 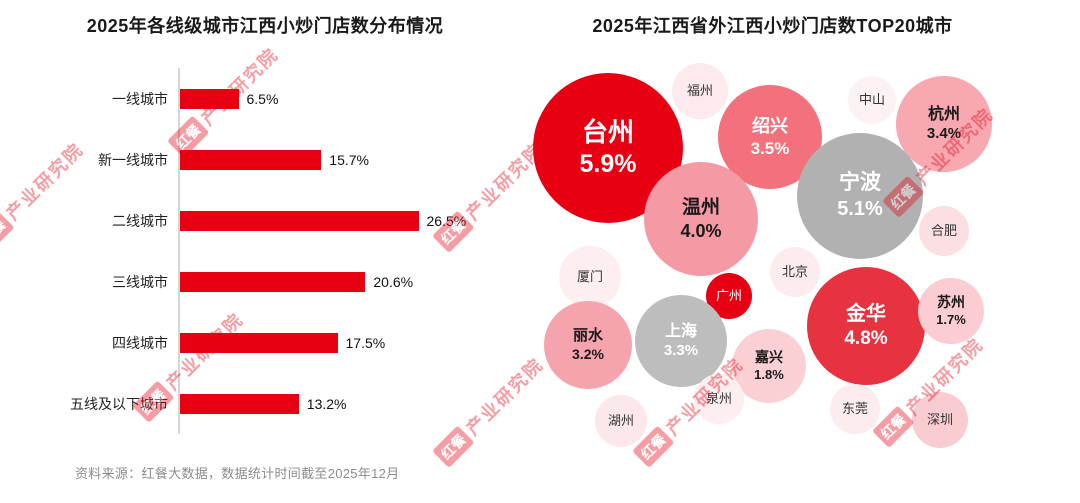 What do you see at coordinates (944, 133) in the screenshot?
I see `bubble-value-label: 3.4%` at bounding box center [944, 133].